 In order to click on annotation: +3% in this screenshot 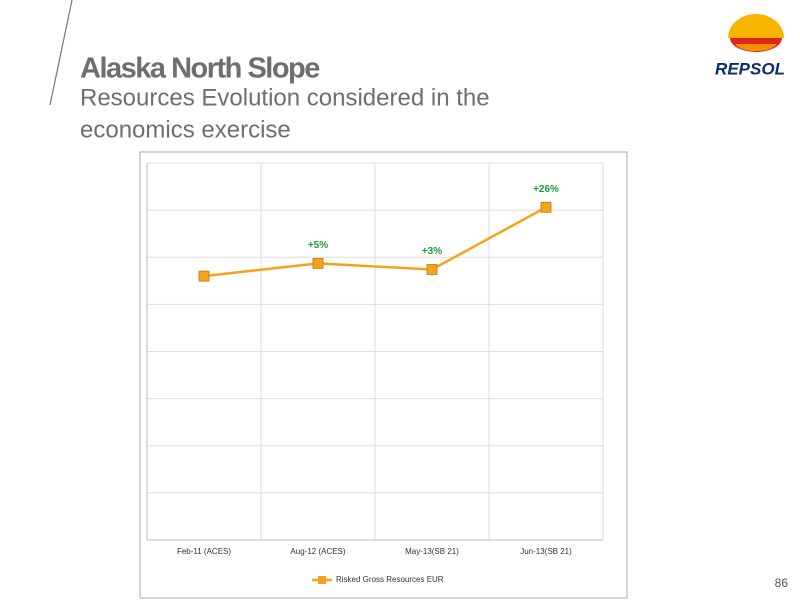, I will do `click(432, 251)`.